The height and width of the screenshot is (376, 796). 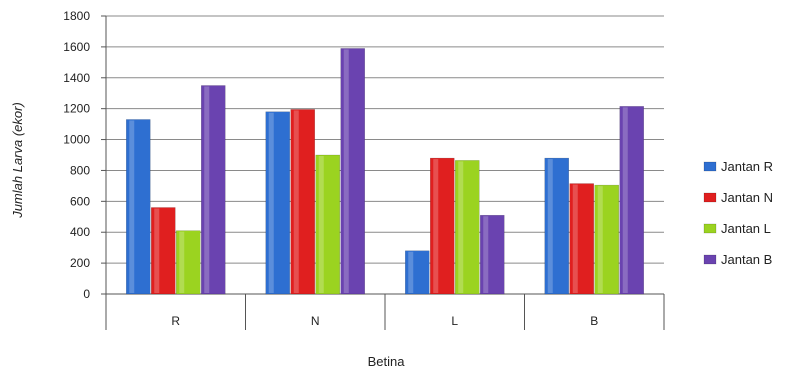 What do you see at coordinates (315, 321) in the screenshot?
I see `category-label: N` at bounding box center [315, 321].